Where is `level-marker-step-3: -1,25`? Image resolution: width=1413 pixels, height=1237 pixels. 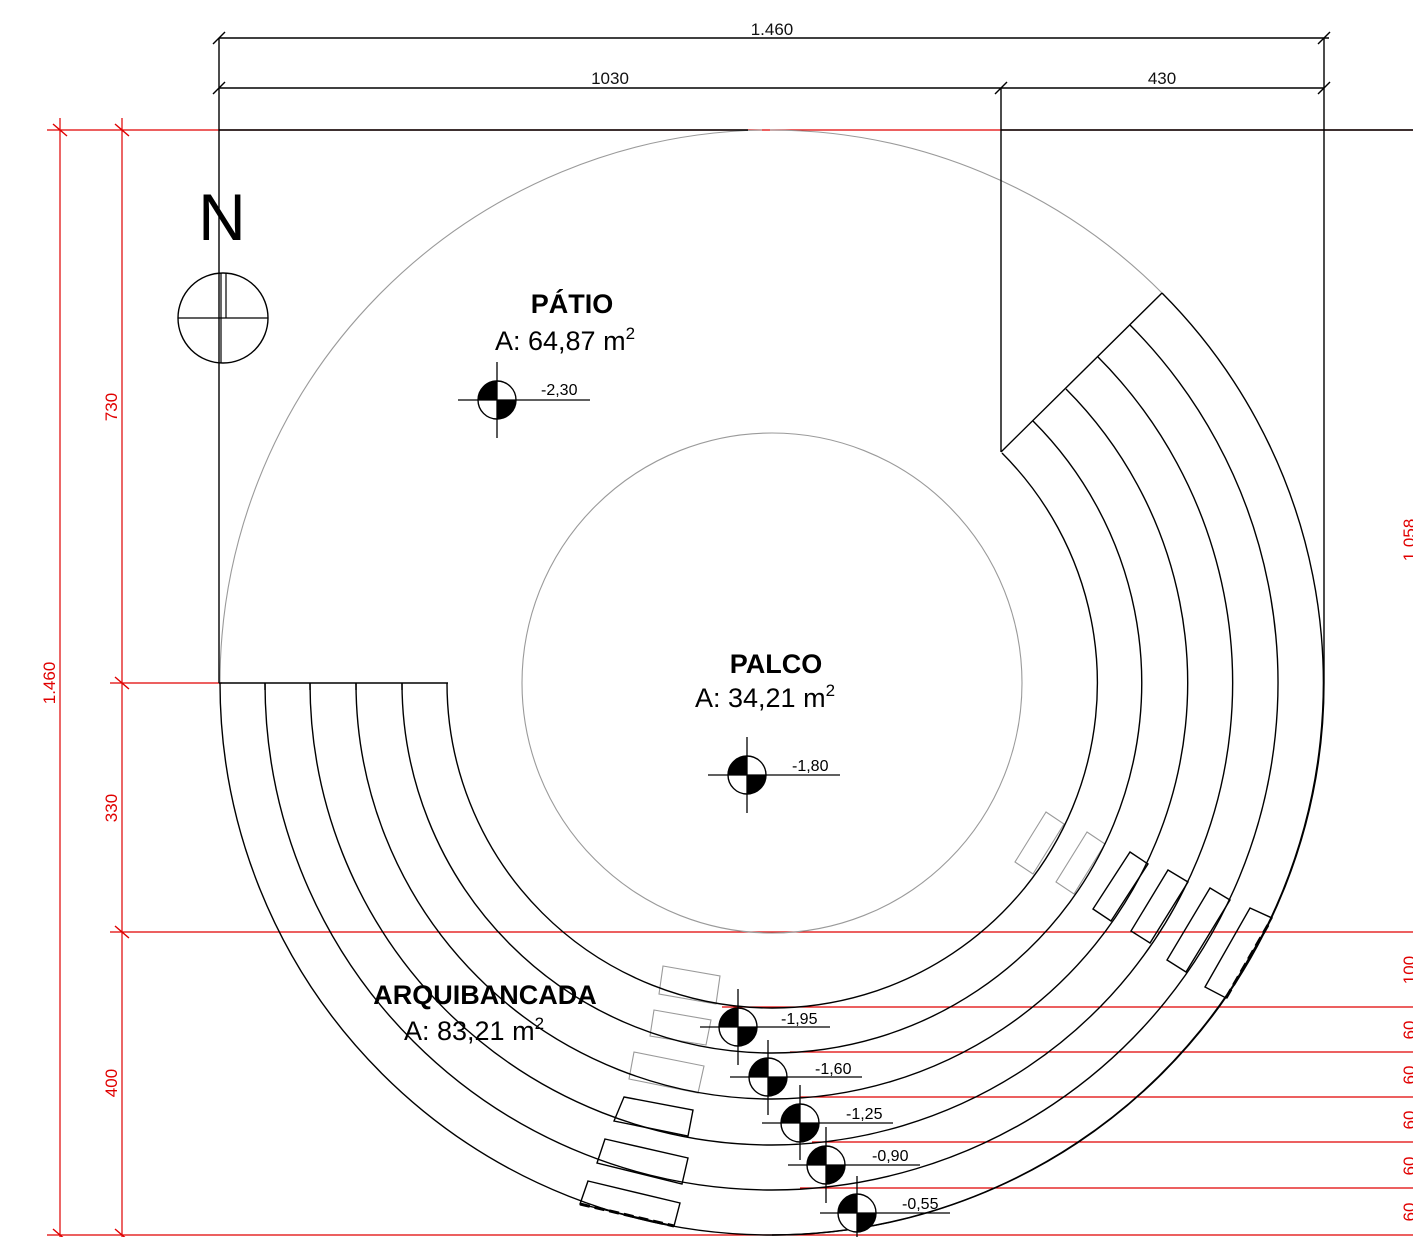 level-marker-step-3: -1,25 is located at coordinates (827, 1122).